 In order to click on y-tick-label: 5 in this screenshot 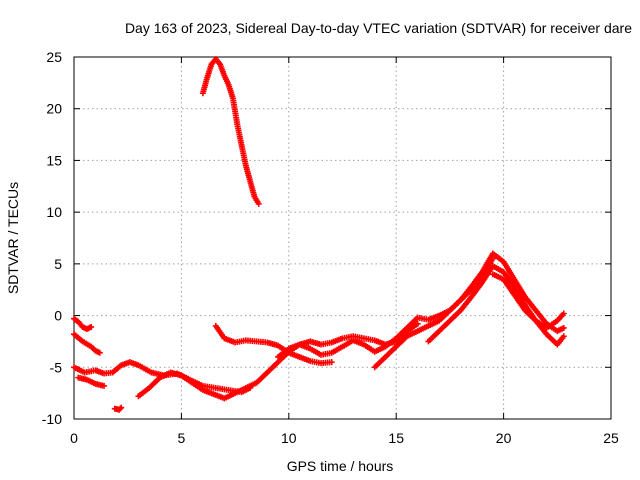, I will do `click(58, 264)`.